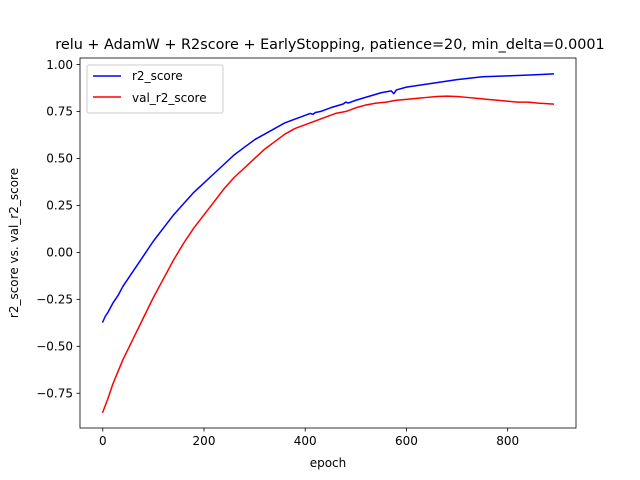 Image resolution: width=640 pixels, height=480 pixels. I want to click on y-axis-ticks: −0.75 −0.50 −0.25 0.00 0.25 0.50 0.75 1.00, so click(58, 229).